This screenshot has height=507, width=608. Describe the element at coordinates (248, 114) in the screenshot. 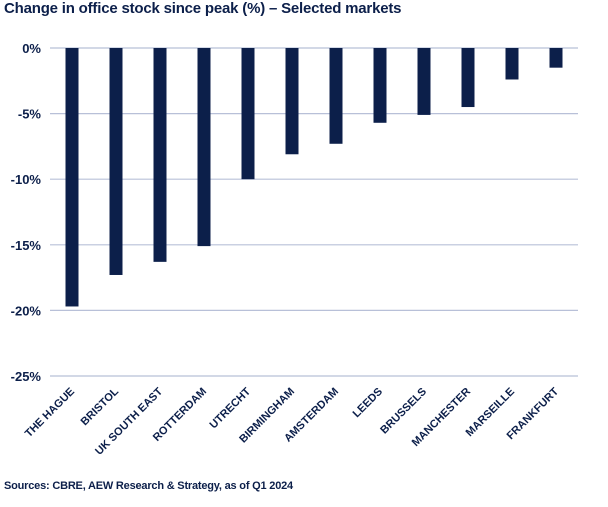

I see `bar-utrecht` at that location.